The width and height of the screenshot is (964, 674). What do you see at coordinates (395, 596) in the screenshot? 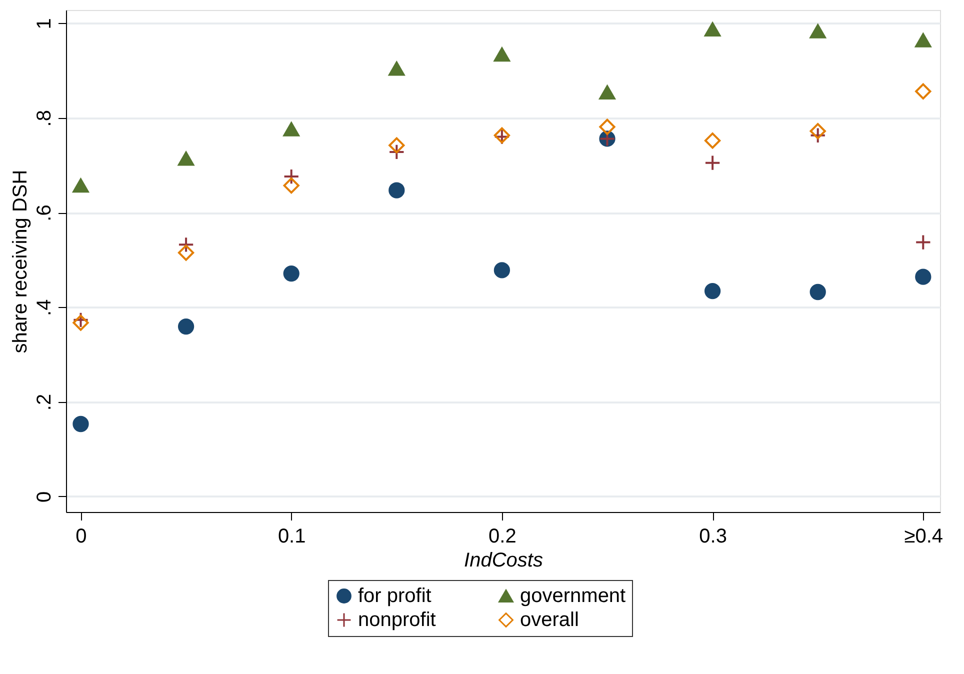
I see `legend-label: for profit` at bounding box center [395, 596].